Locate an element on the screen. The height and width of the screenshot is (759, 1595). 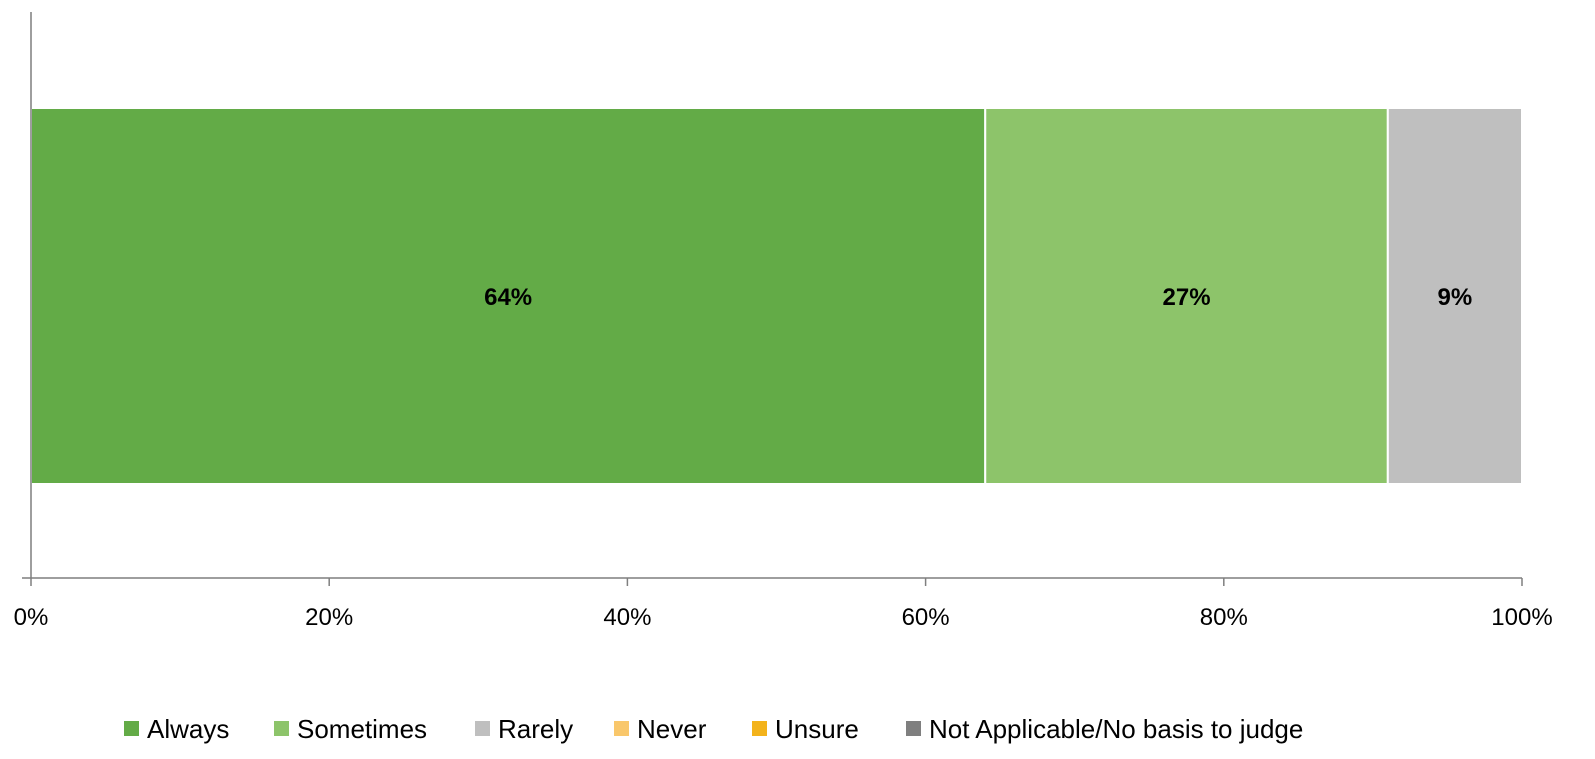
x-tick-label: 100% is located at coordinates (1521, 617).